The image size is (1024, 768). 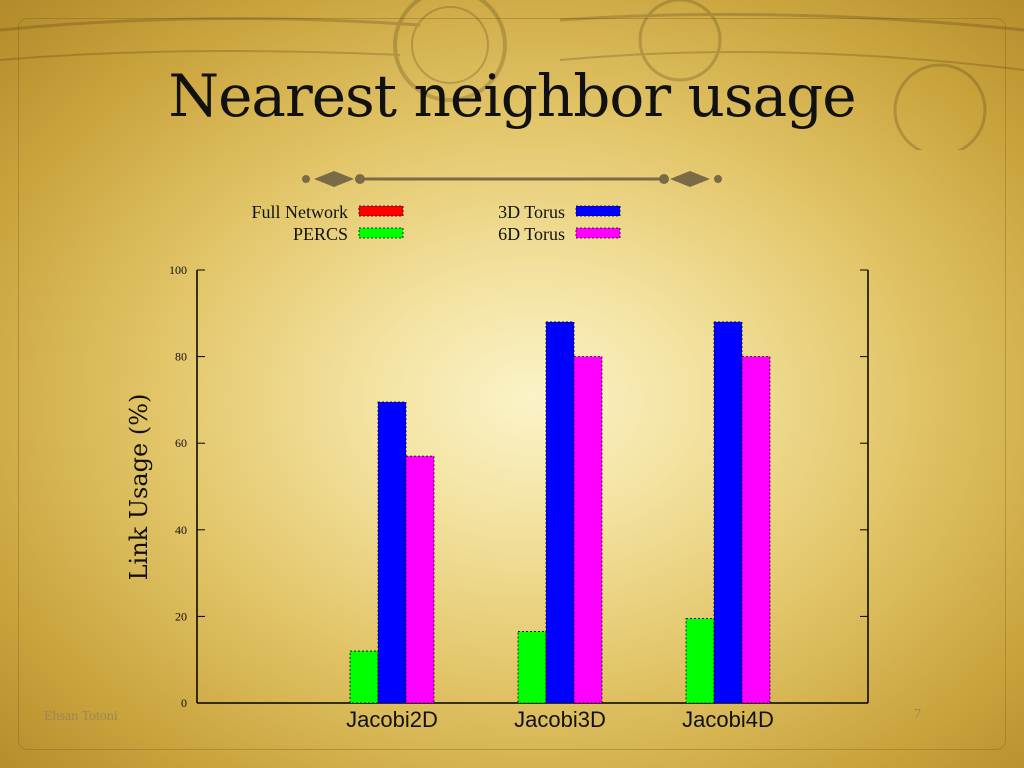 I want to click on x-tick-label: Jacobi4D, so click(x=728, y=719).